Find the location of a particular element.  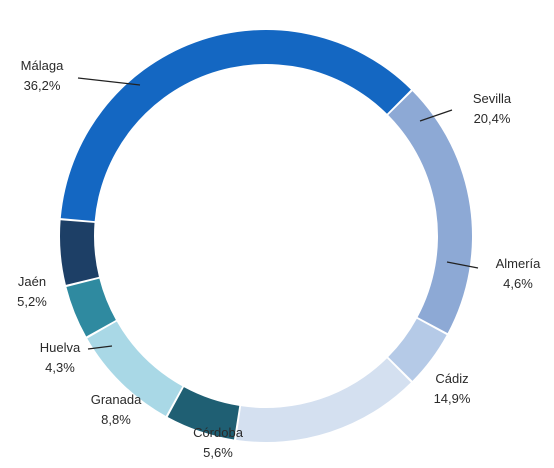

slice-value-malaga: 36,2% is located at coordinates (42, 85).